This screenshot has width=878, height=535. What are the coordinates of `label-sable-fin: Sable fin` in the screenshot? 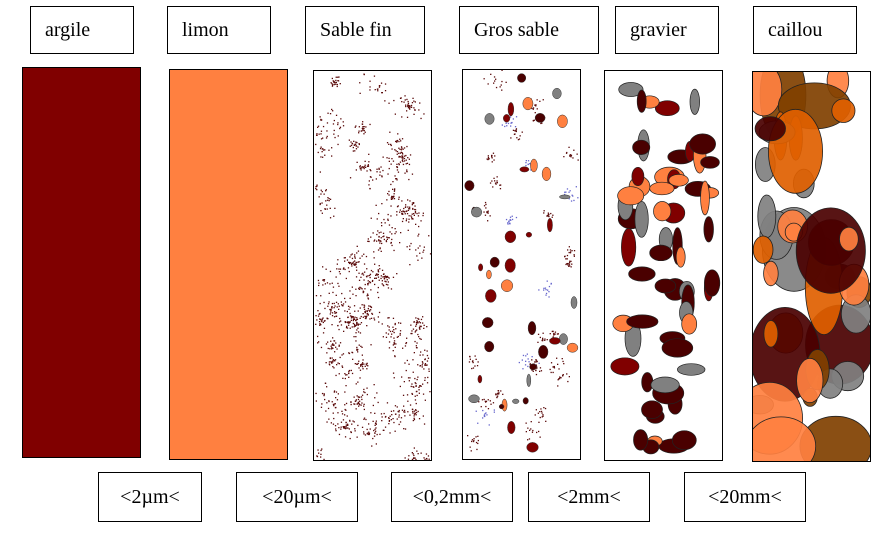 It's located at (365, 30).